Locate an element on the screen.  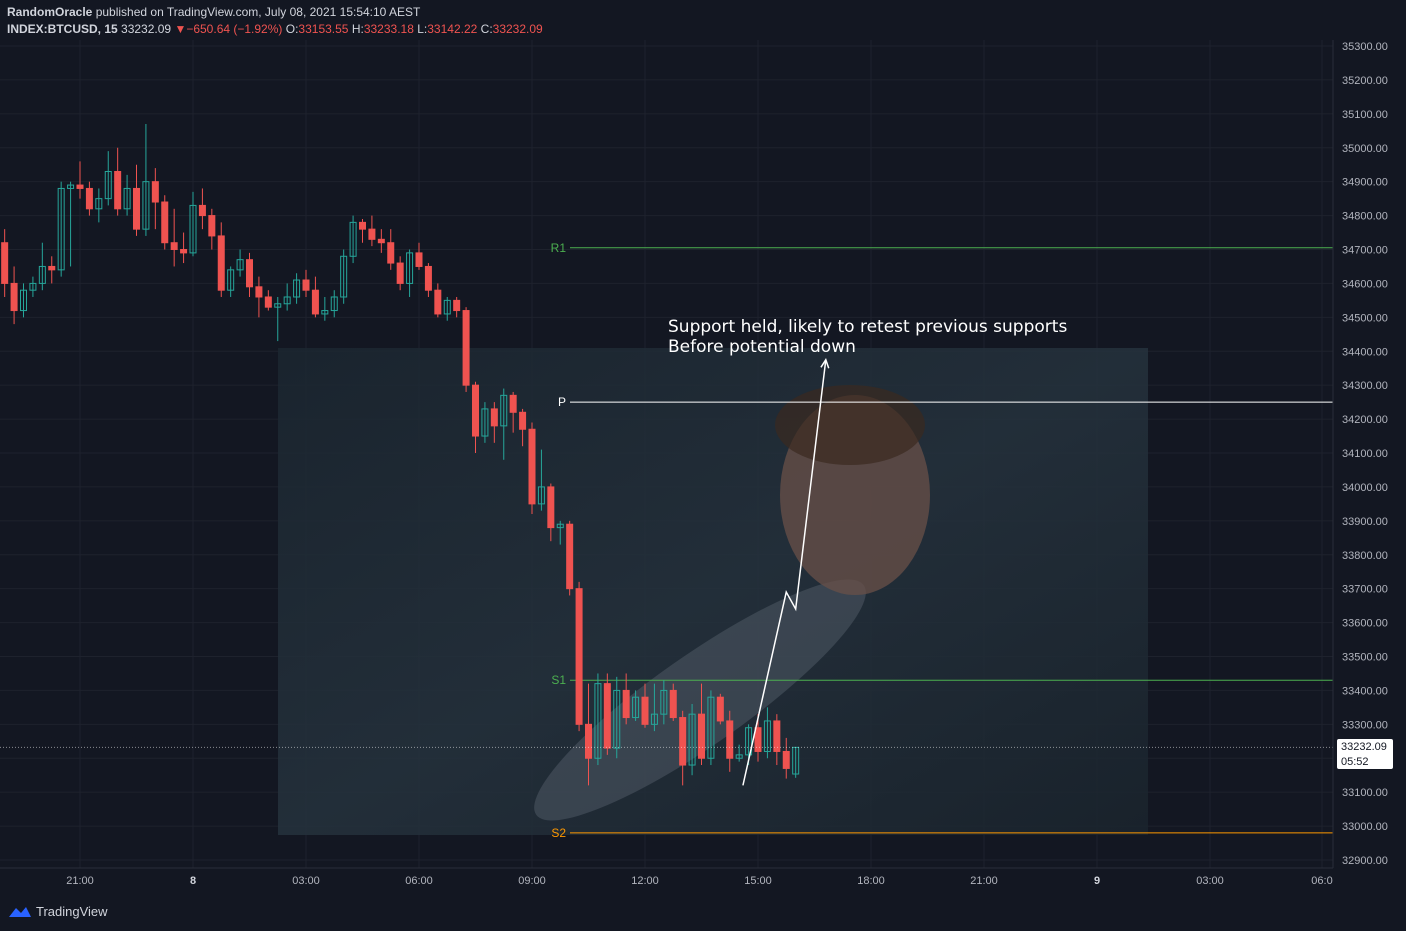
price-tick-label: 33000.00 is located at coordinates (1365, 827).